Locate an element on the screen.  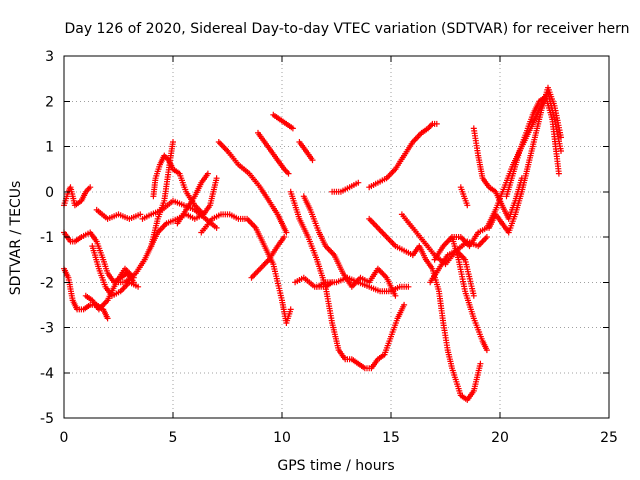
series-sat-x is located at coordinates (425, 309).